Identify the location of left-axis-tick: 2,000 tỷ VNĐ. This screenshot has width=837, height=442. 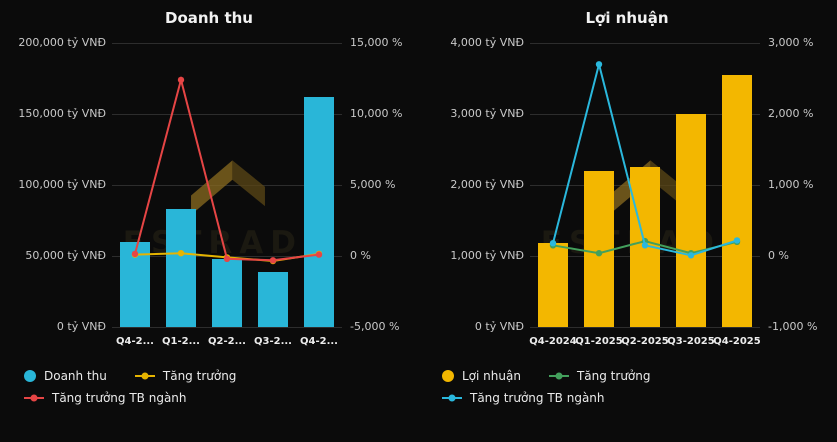
(487, 184).